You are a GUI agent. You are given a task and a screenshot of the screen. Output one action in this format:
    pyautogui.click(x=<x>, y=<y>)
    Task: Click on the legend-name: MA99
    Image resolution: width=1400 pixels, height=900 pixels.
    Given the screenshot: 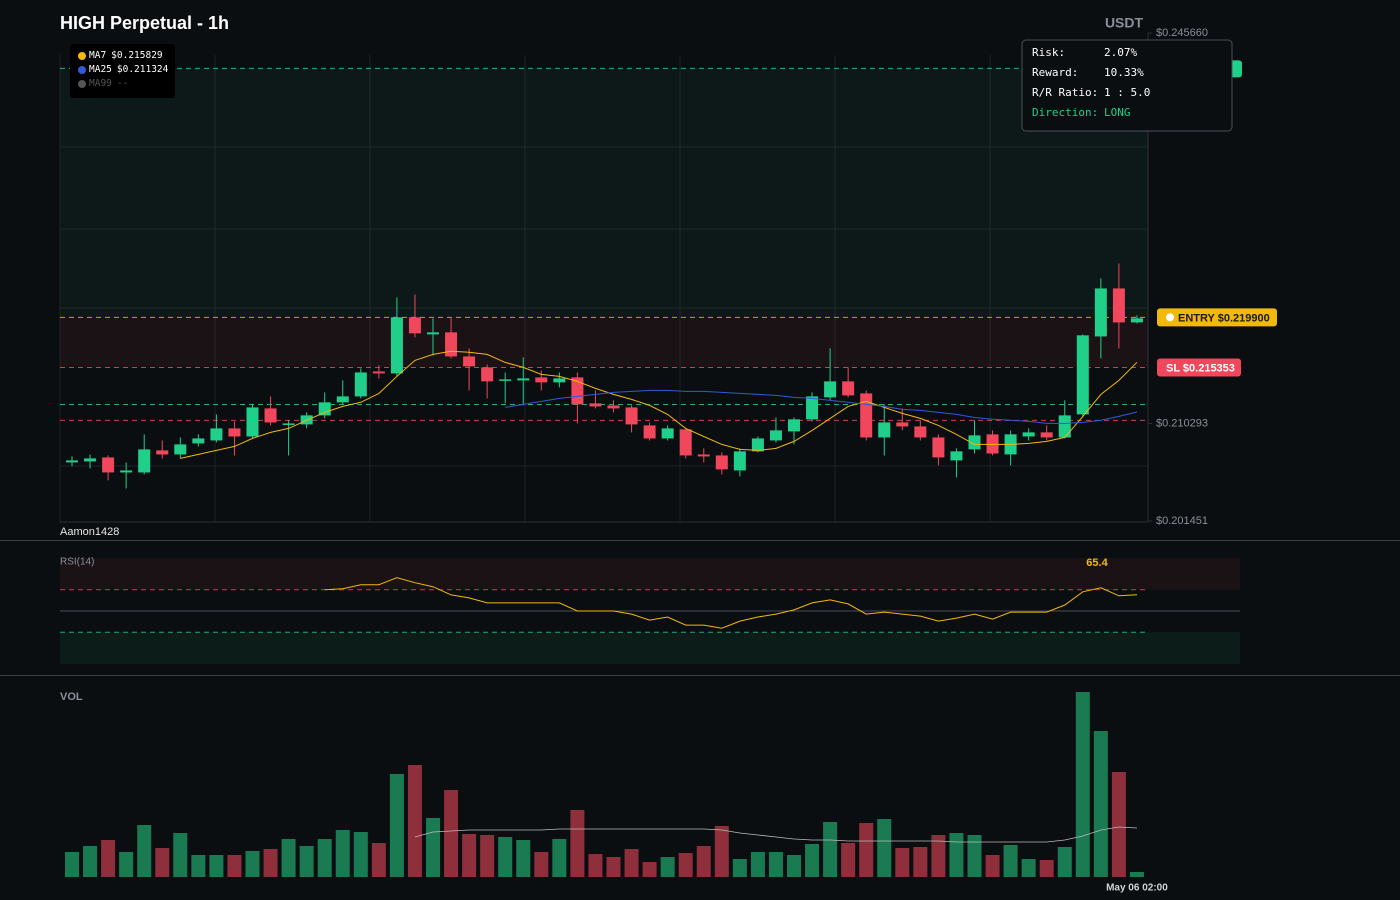 What is the action you would take?
    pyautogui.click(x=100, y=83)
    